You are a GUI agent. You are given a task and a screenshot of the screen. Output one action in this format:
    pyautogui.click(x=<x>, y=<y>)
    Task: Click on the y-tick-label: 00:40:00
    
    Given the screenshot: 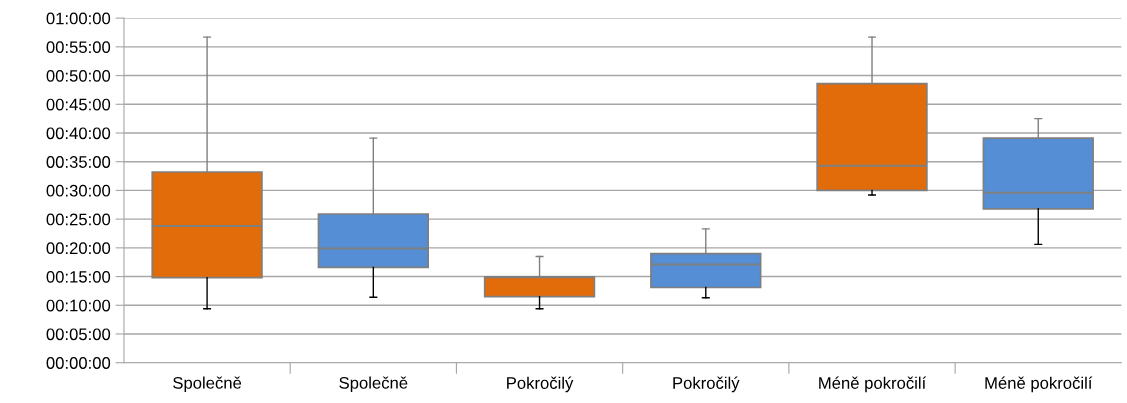 What is the action you would take?
    pyautogui.click(x=78, y=133)
    